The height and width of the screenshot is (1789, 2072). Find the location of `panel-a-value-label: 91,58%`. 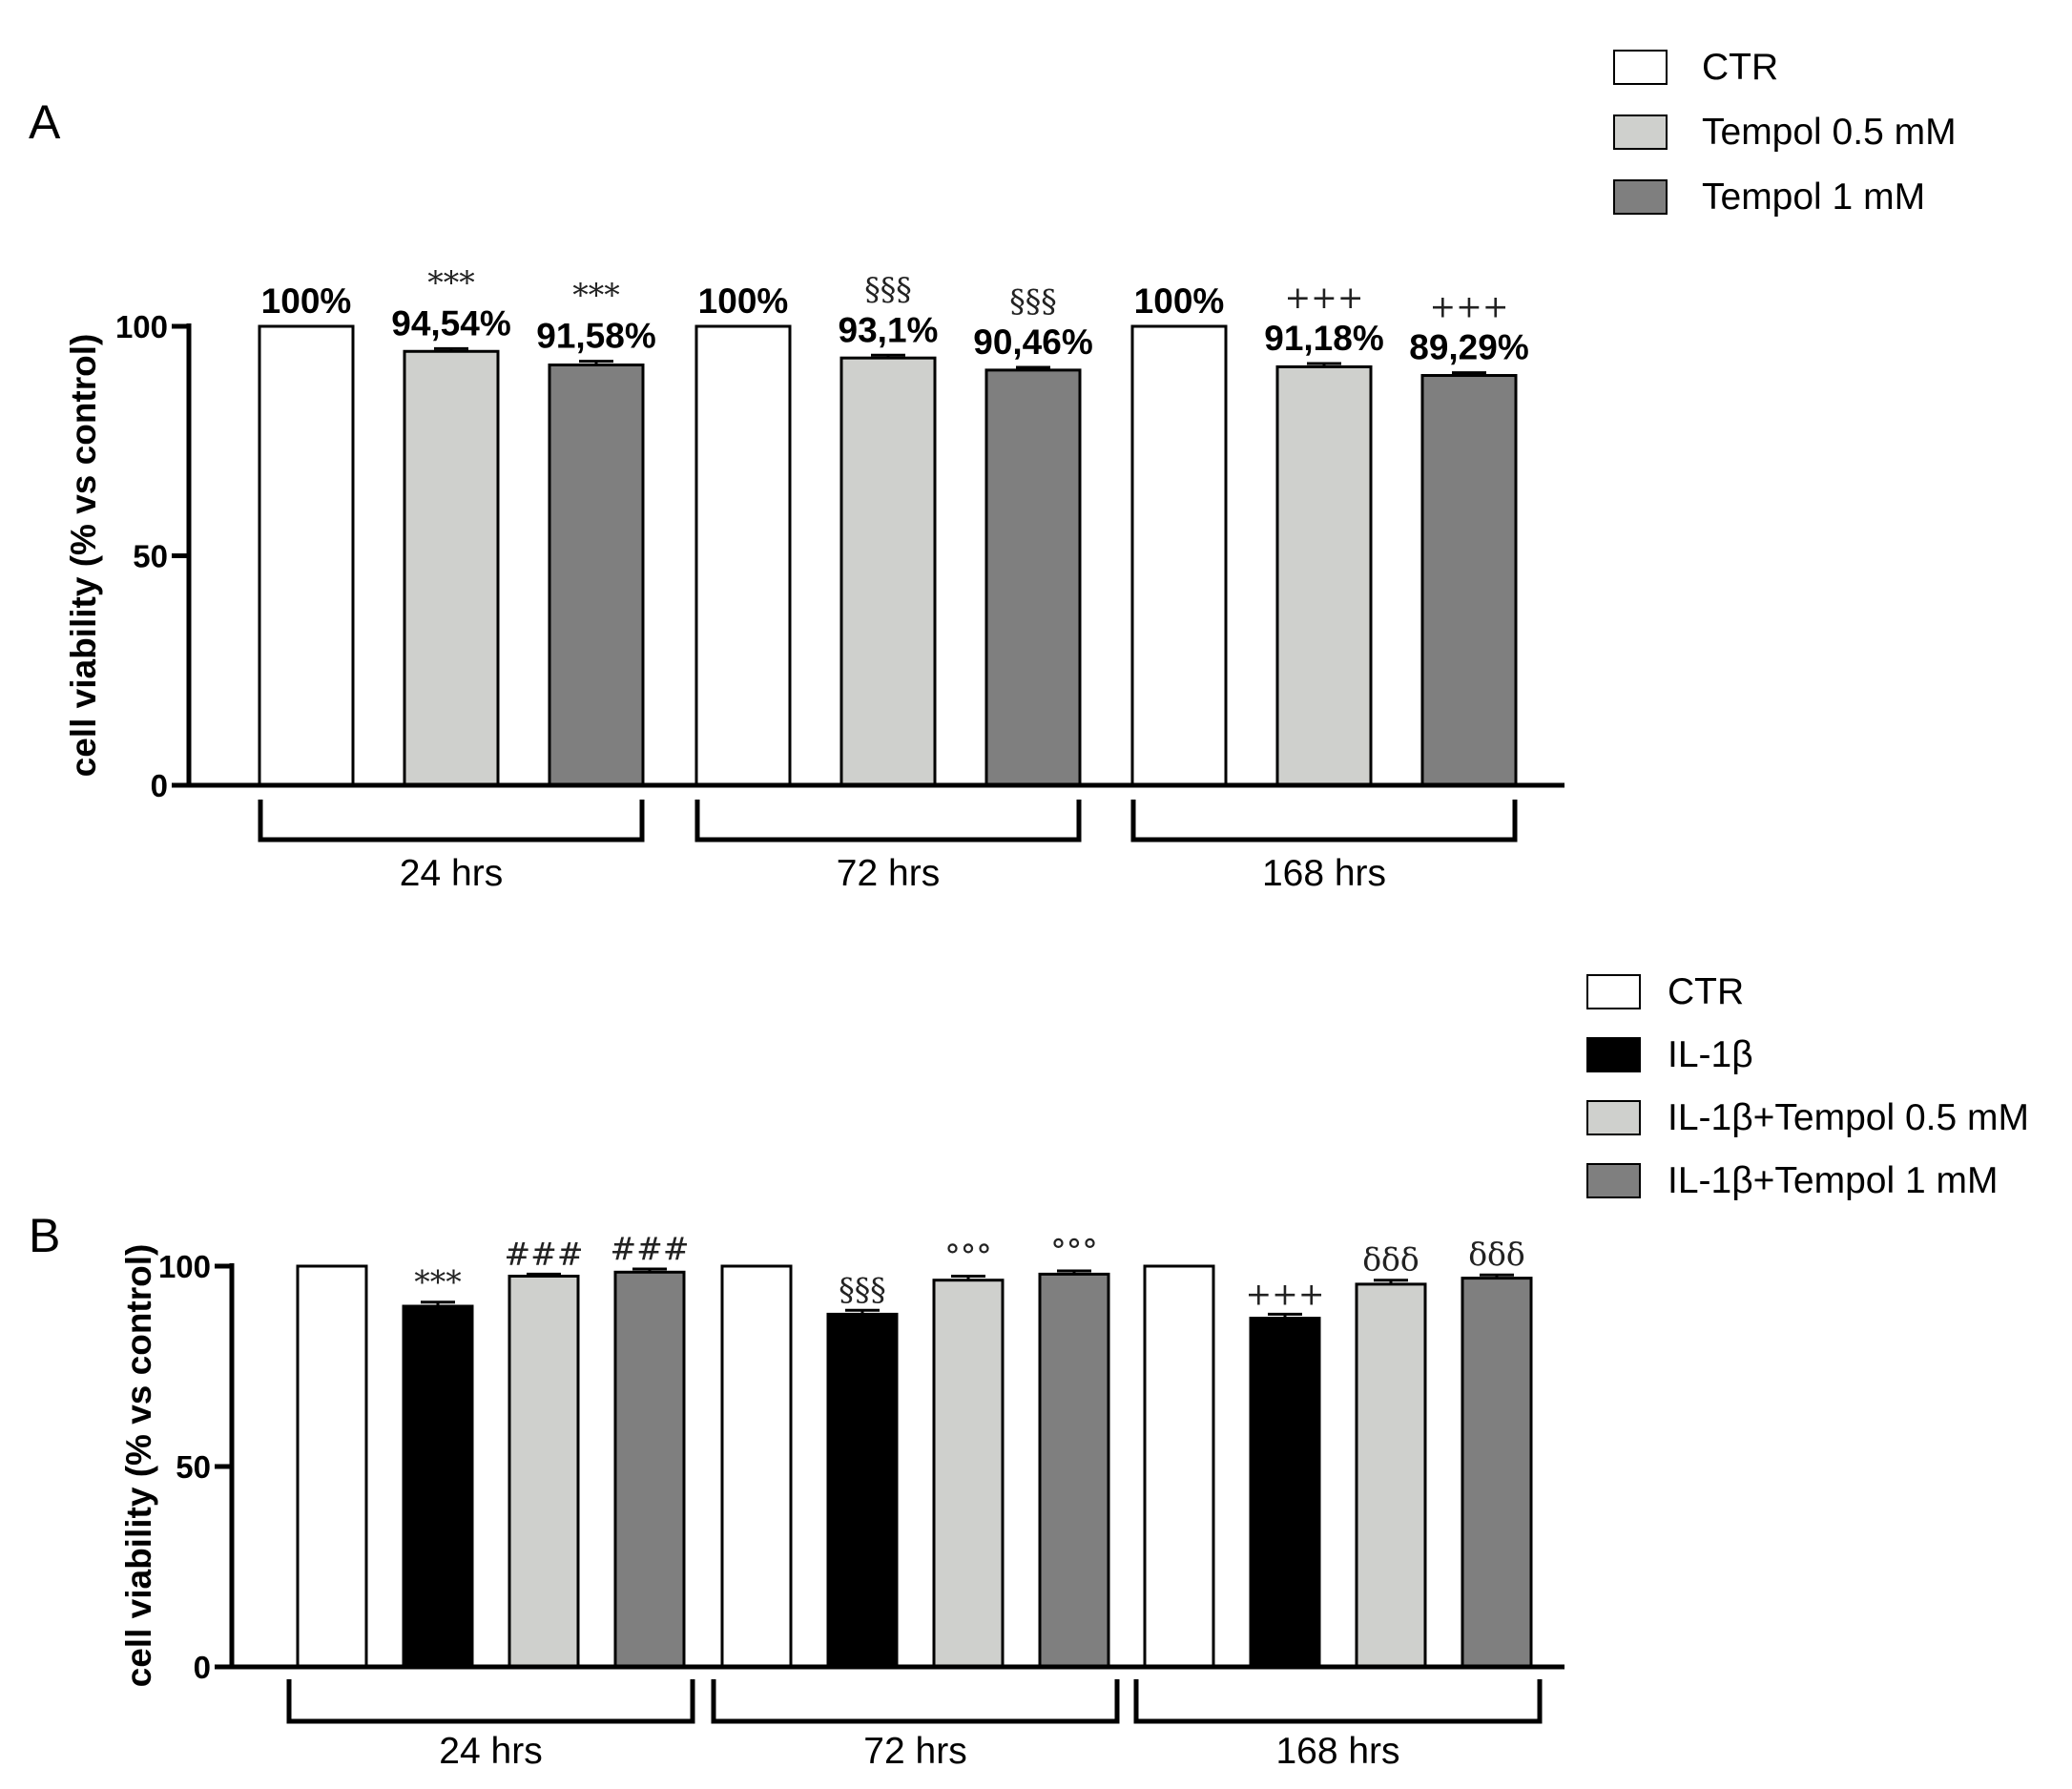

panel-a-value-label: 91,58% is located at coordinates (596, 337).